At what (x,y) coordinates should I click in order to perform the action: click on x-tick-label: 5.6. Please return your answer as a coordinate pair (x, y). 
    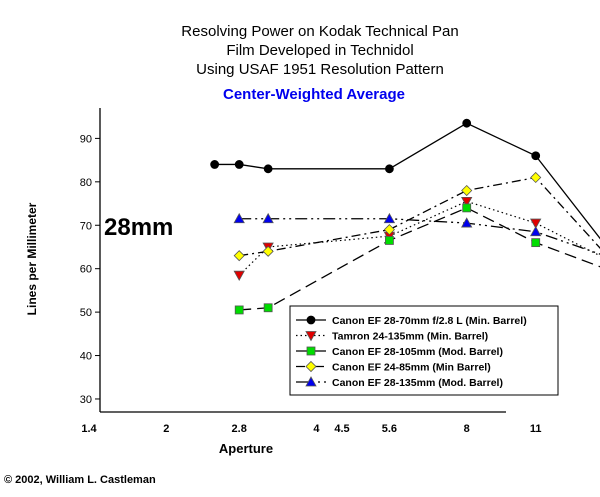
    Looking at the image, I should click on (389, 429).